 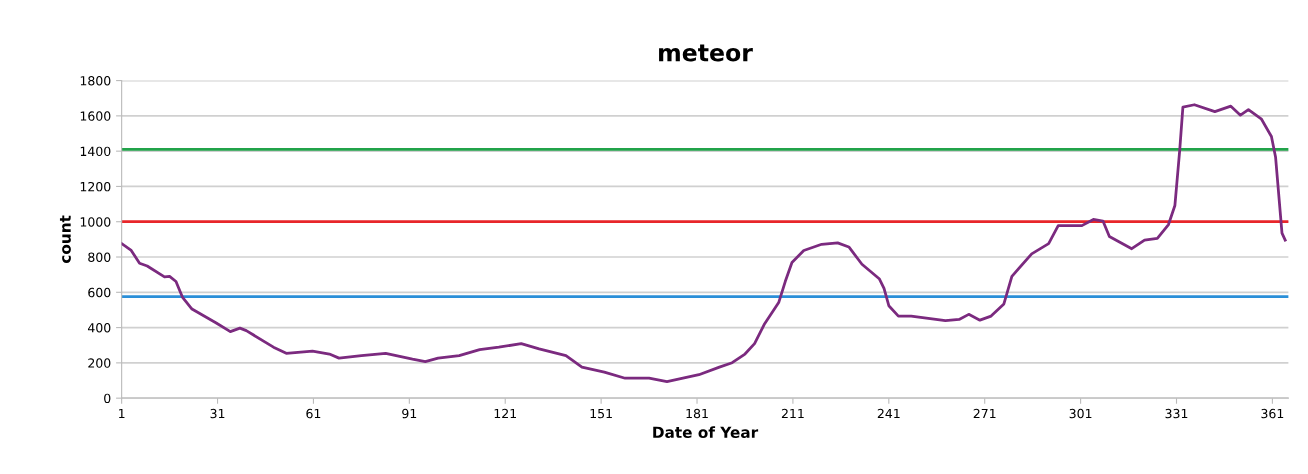 What do you see at coordinates (697, 413) in the screenshot?
I see `x-tick-label: 181` at bounding box center [697, 413].